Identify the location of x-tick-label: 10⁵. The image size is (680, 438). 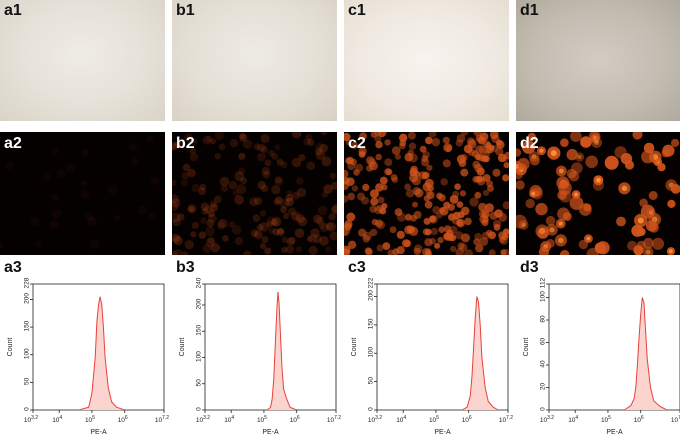
(606, 419).